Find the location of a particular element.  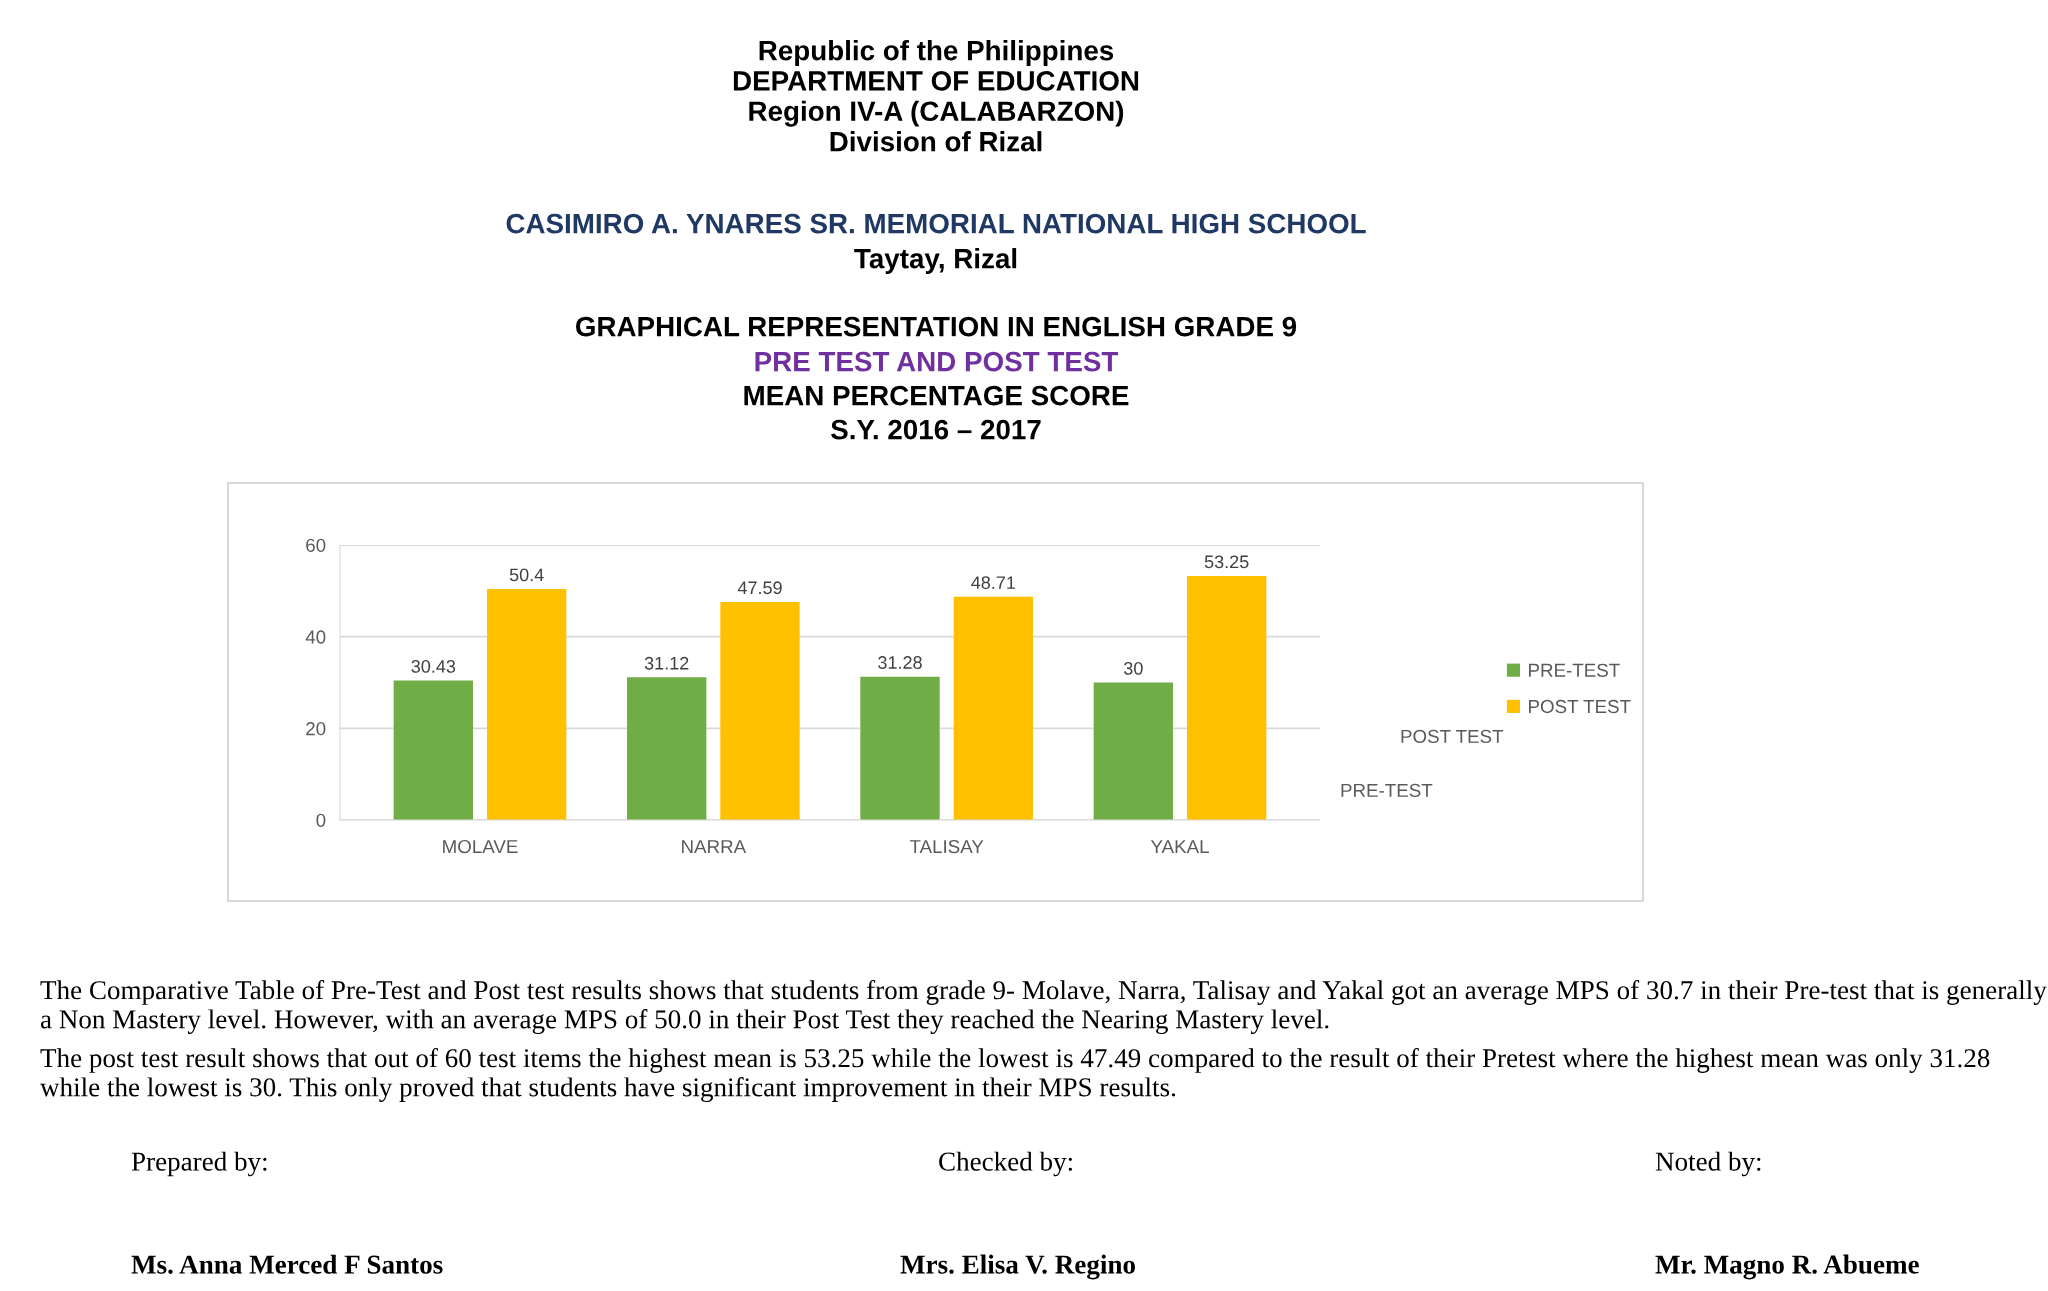

text: PRE-TEST is located at coordinates (1387, 790).